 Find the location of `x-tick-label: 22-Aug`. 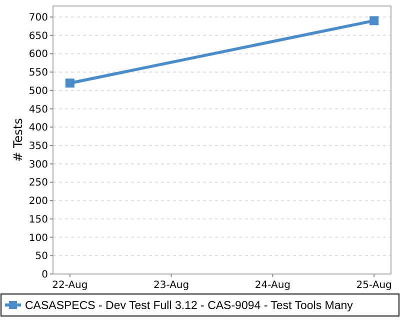

x-tick-label: 22-Aug is located at coordinates (70, 285).